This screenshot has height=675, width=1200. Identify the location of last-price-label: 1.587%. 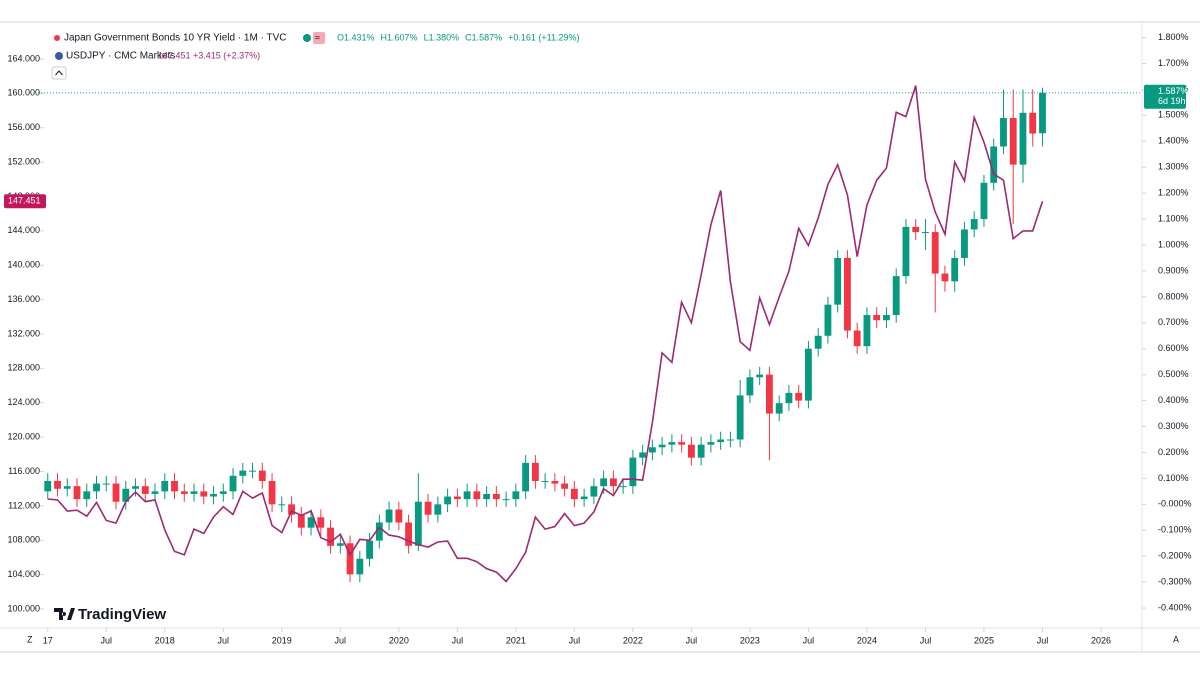
(1173, 91).